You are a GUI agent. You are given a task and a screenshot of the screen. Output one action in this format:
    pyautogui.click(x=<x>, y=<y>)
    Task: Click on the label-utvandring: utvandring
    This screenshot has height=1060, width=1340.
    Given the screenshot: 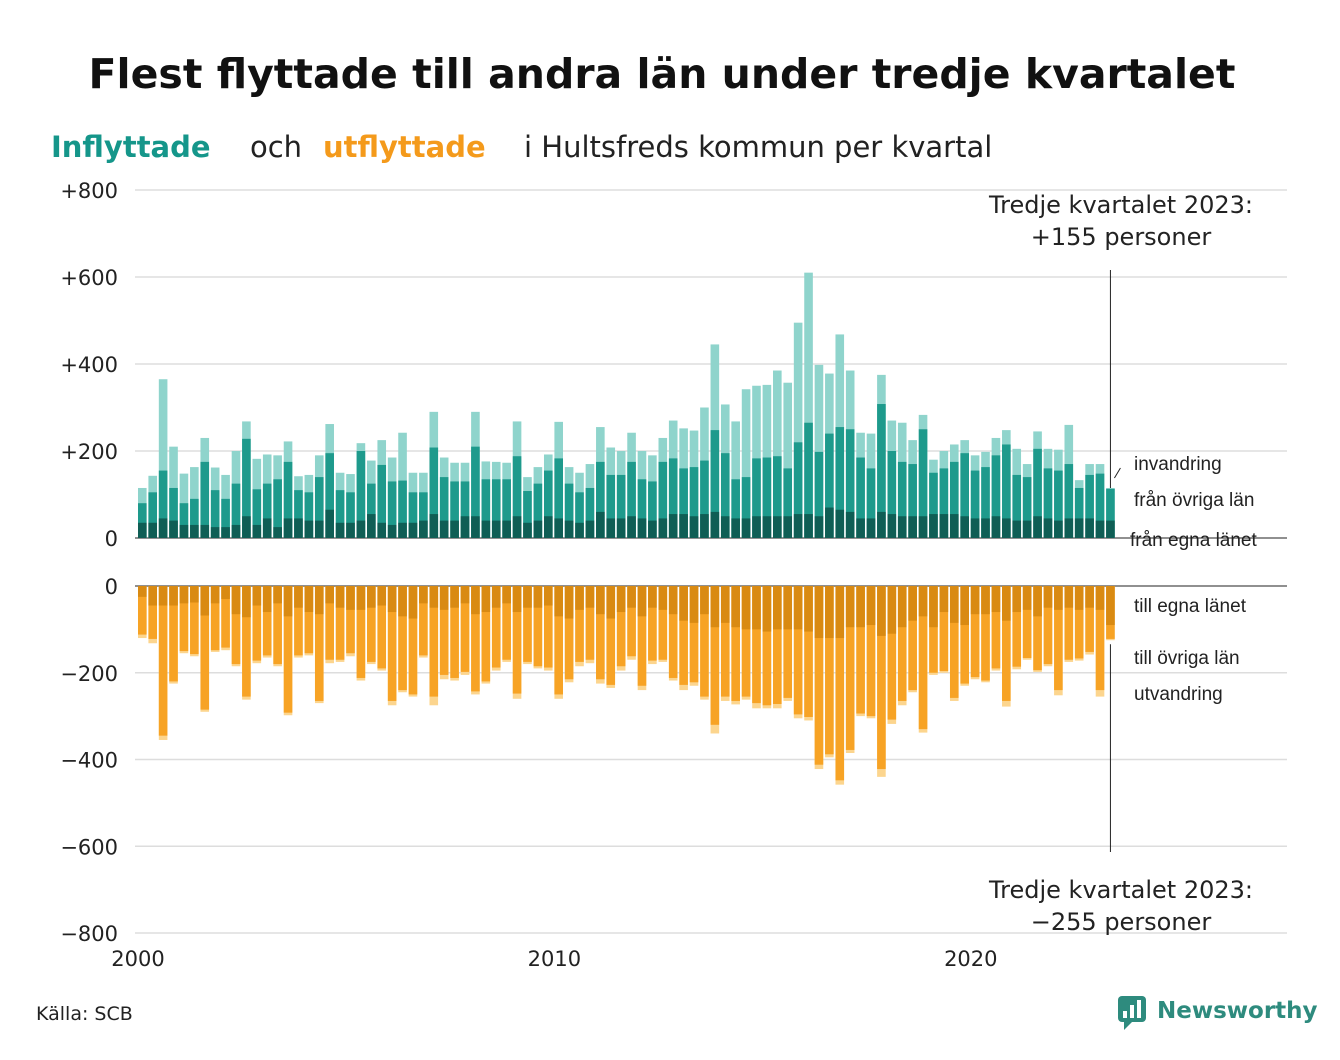 What is the action you would take?
    pyautogui.click(x=1178, y=694)
    